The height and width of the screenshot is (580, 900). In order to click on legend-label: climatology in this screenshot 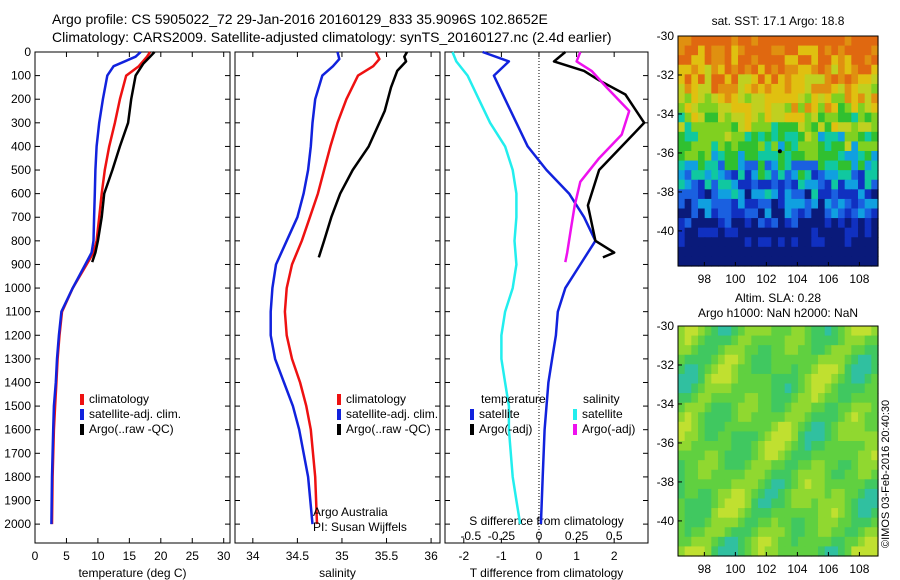, I will do `click(119, 399)`.